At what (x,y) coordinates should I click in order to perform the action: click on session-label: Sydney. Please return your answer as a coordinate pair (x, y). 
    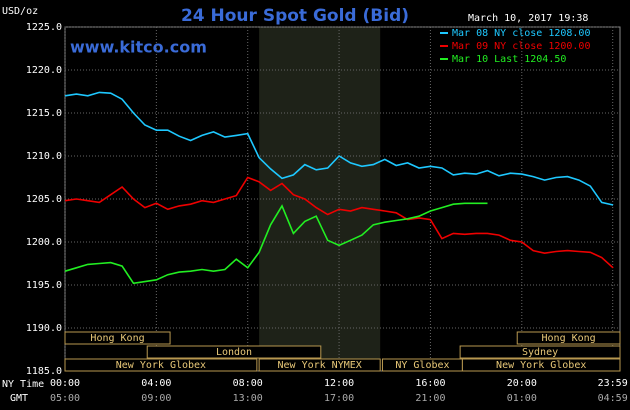
    Looking at the image, I should click on (540, 352).